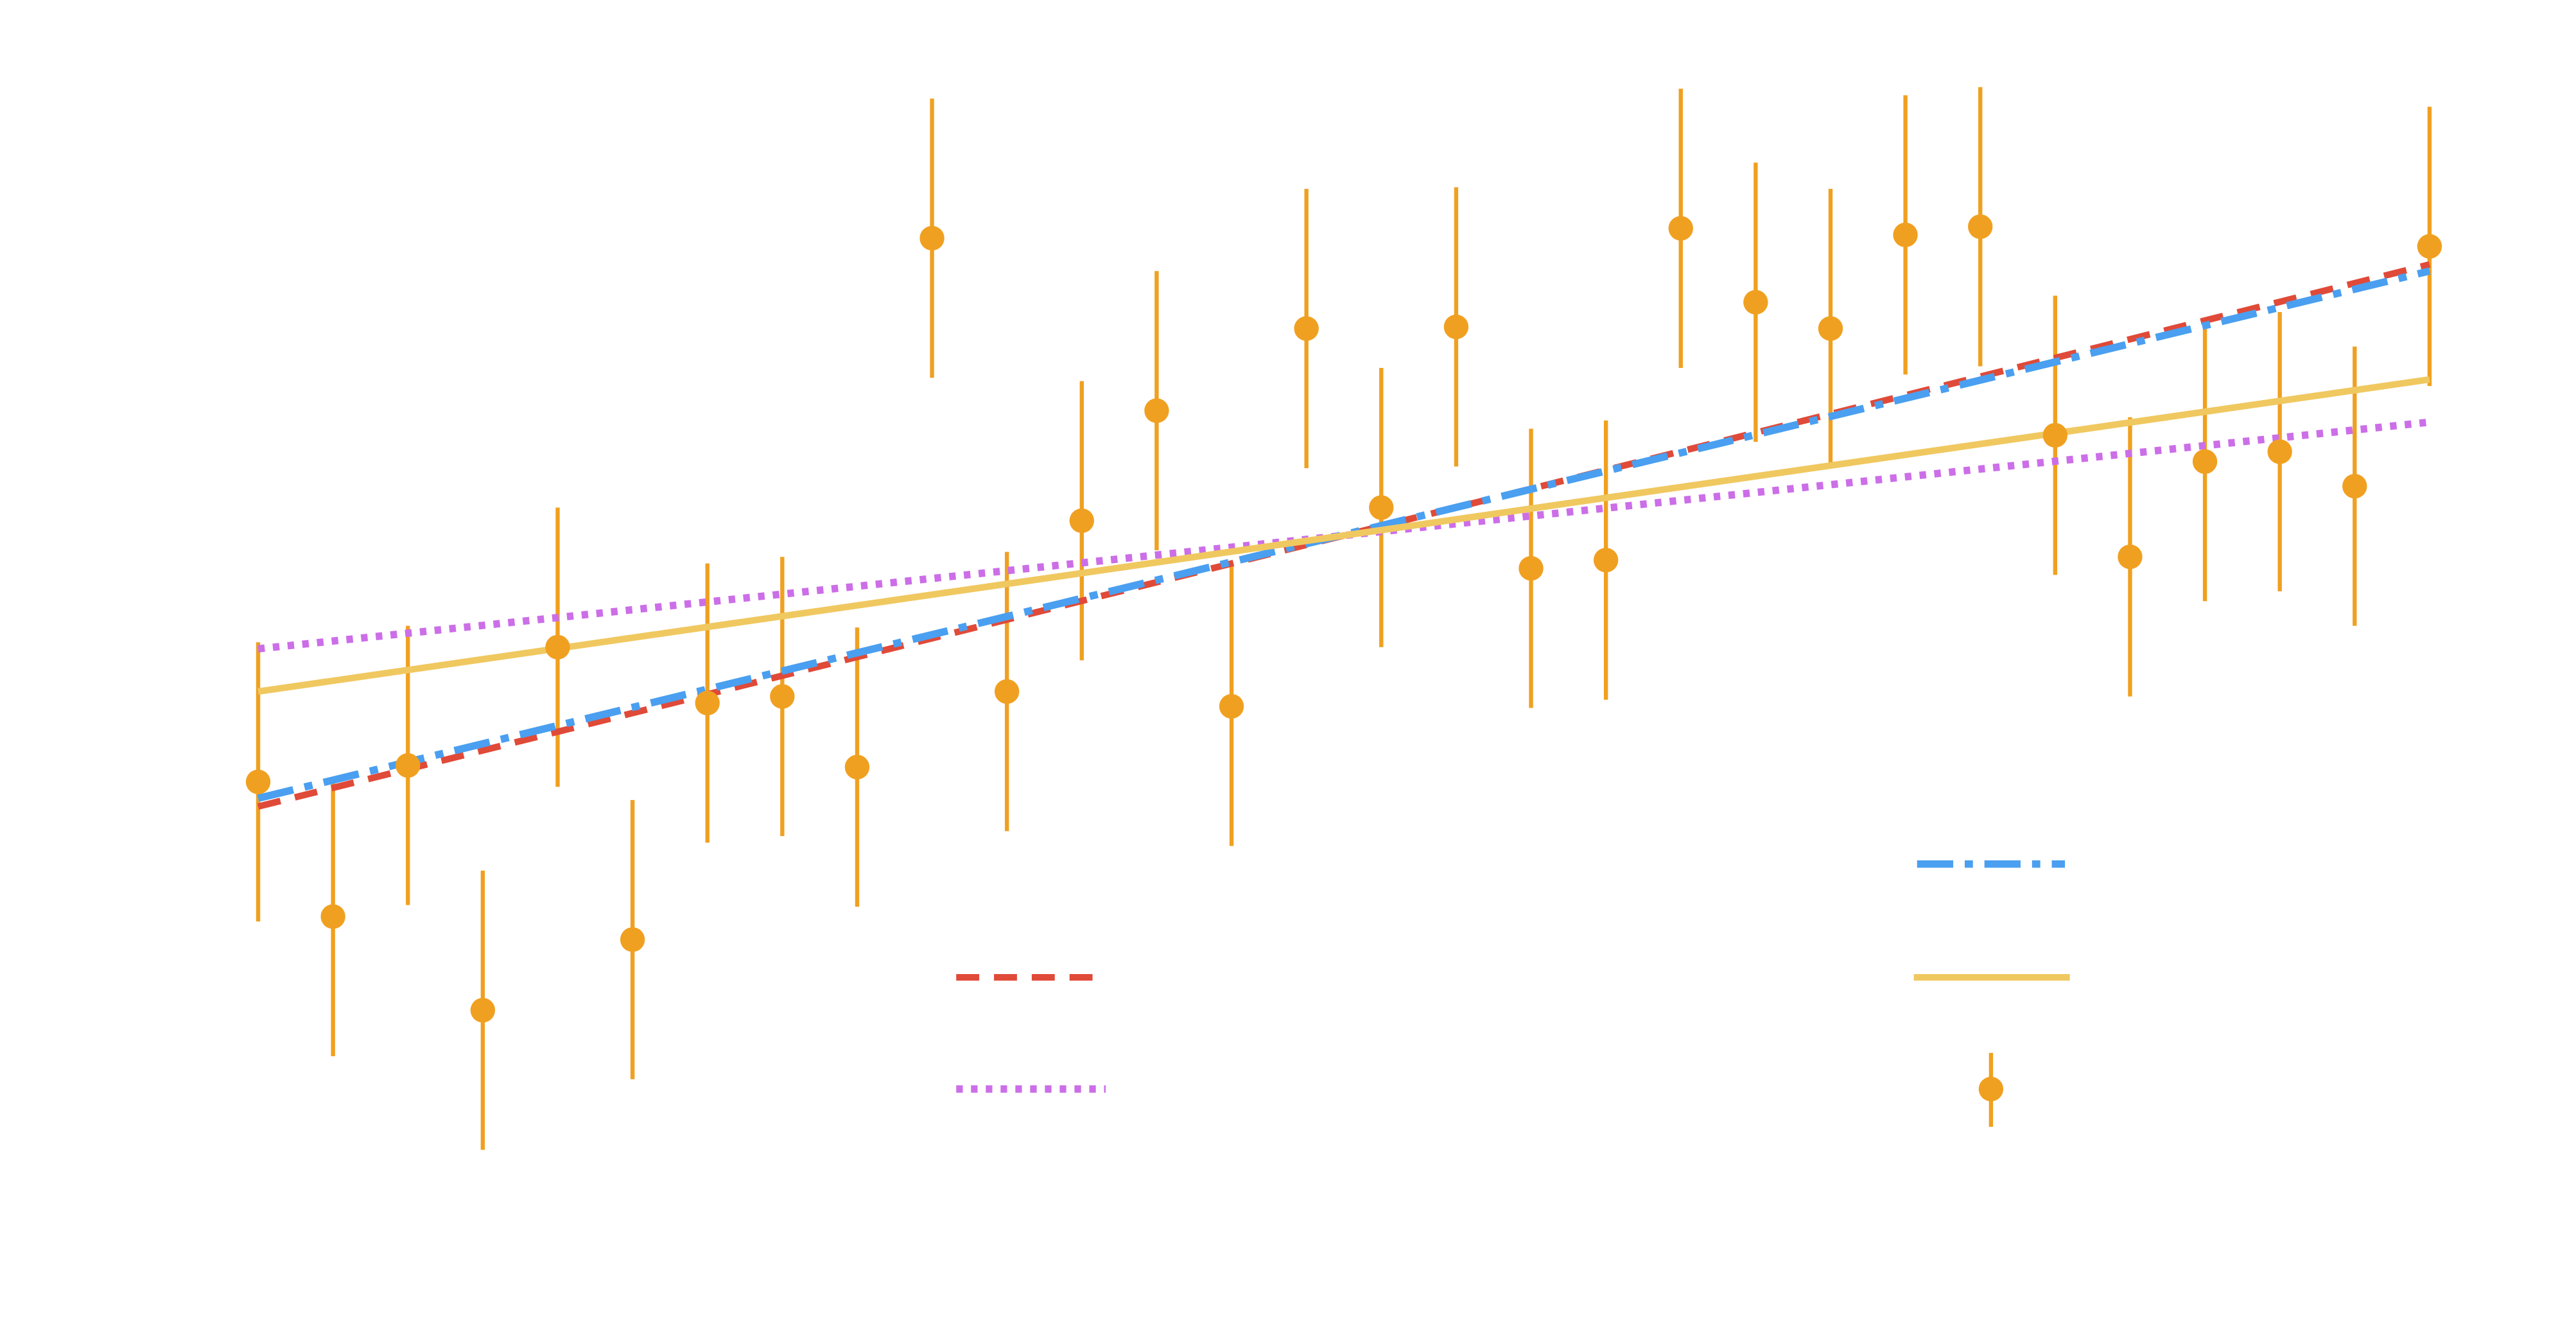  I want to click on legend-swatch, so click(1991, 1089).